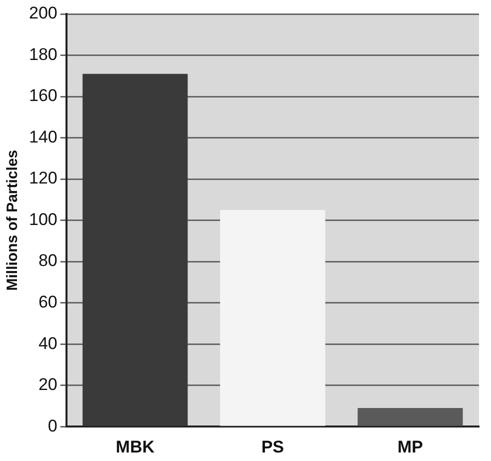 The width and height of the screenshot is (491, 461). What do you see at coordinates (48, 384) in the screenshot?
I see `y-tick-label: 20` at bounding box center [48, 384].